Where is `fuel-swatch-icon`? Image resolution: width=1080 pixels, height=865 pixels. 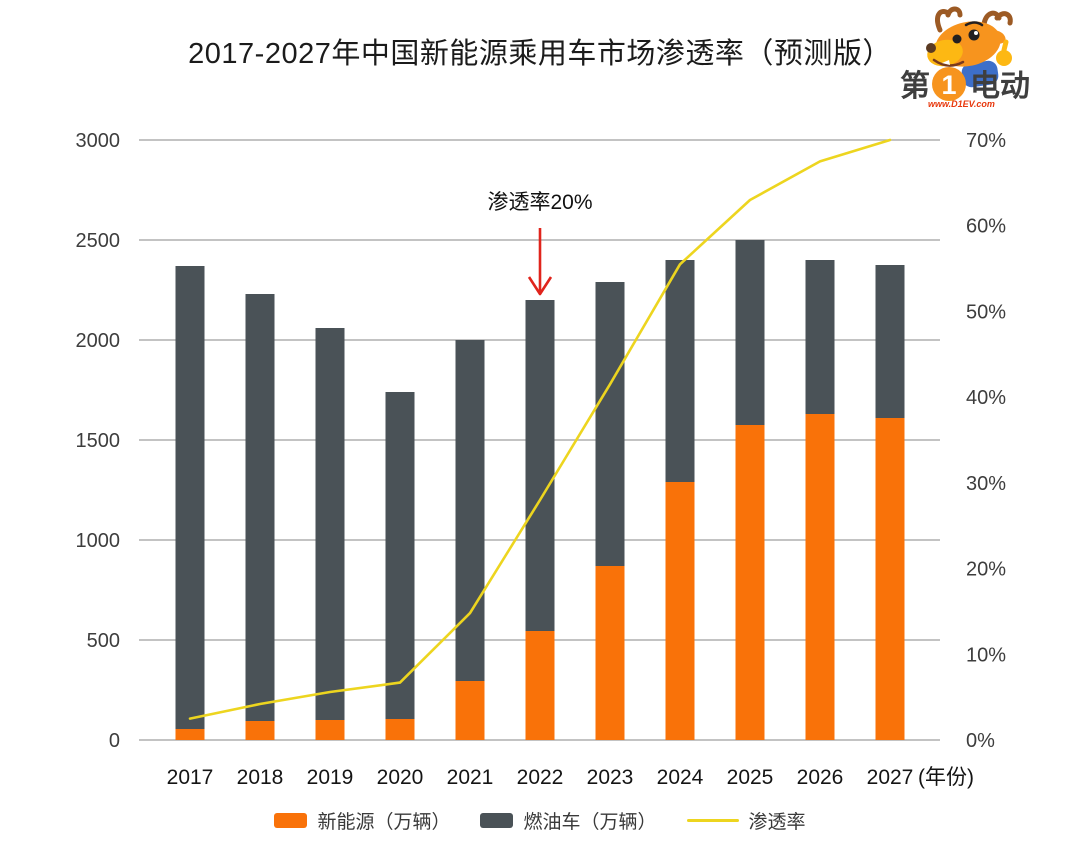 fuel-swatch-icon is located at coordinates (497, 820).